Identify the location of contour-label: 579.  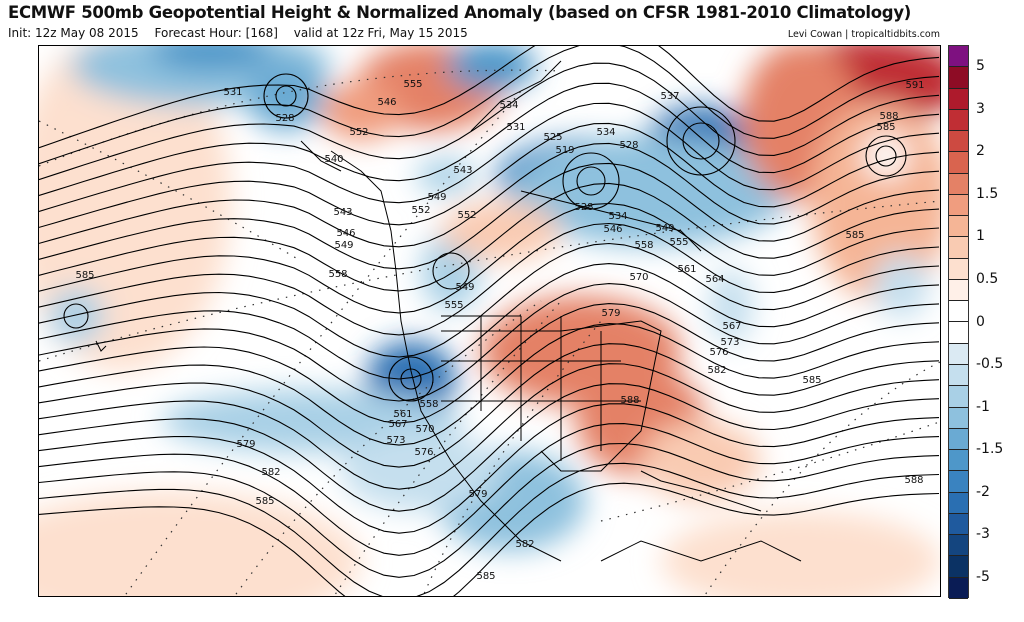
(477, 494).